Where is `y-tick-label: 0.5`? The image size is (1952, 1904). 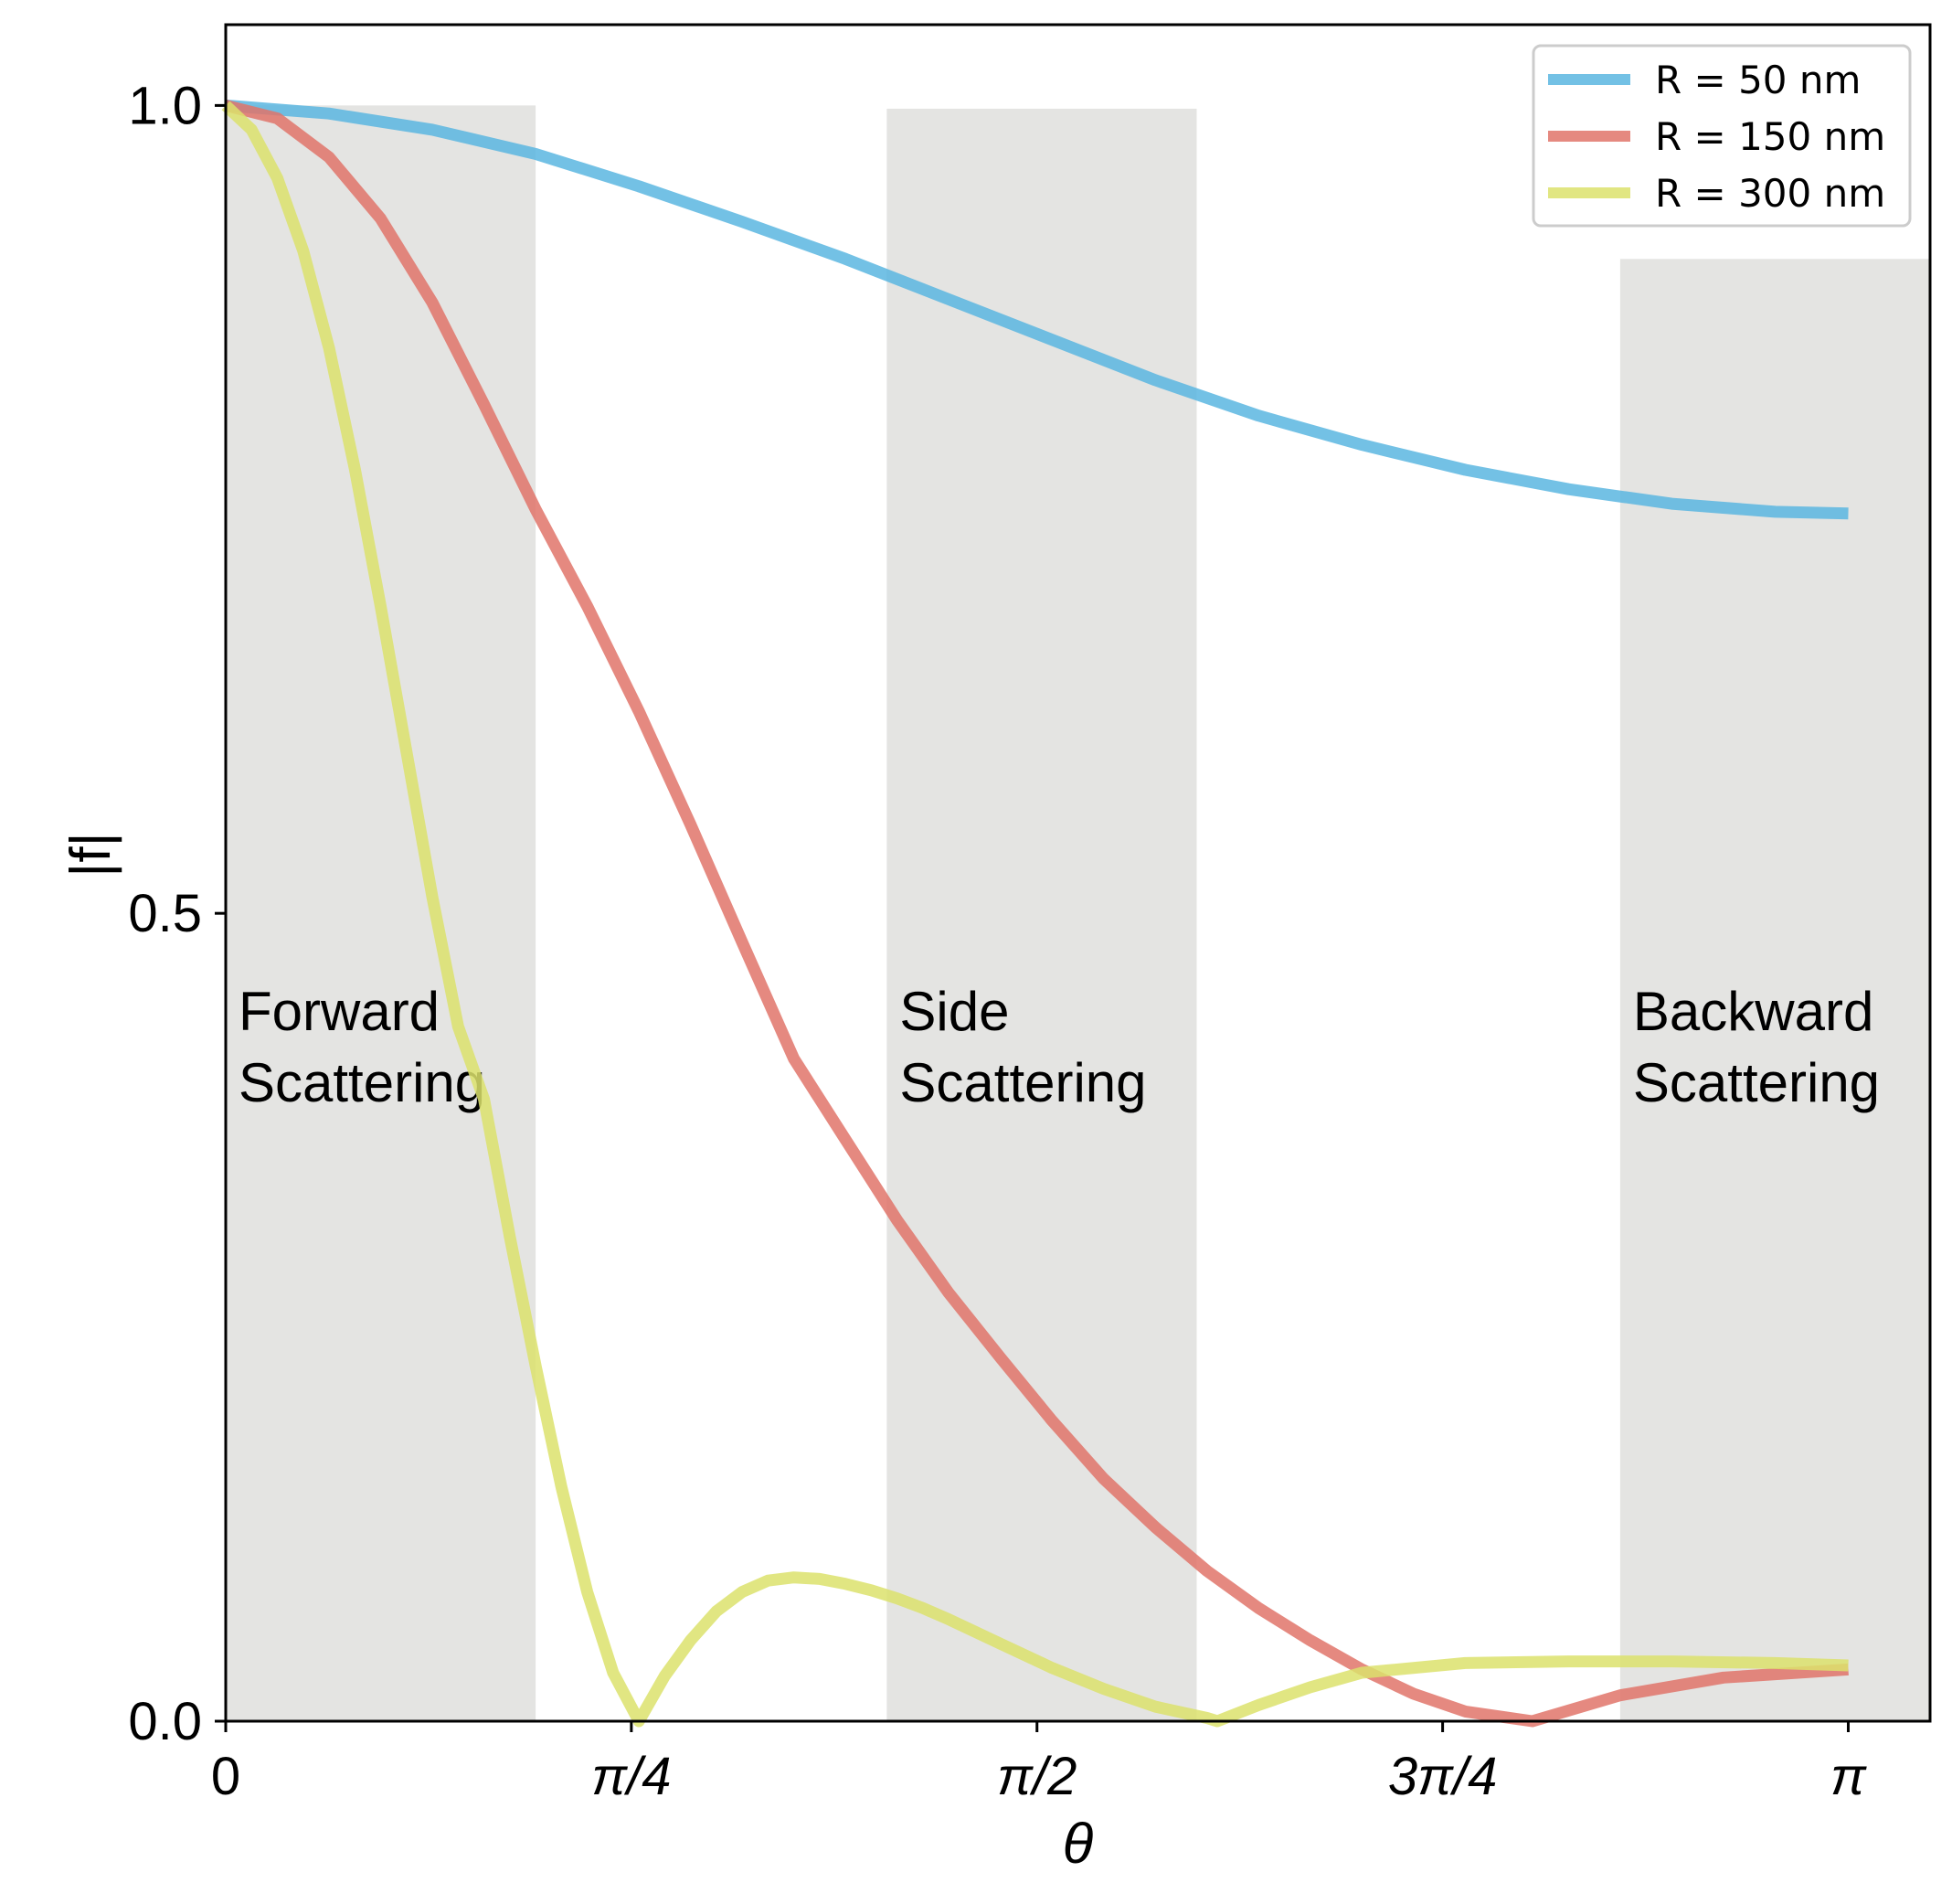 y-tick-label: 0.5 is located at coordinates (165, 914).